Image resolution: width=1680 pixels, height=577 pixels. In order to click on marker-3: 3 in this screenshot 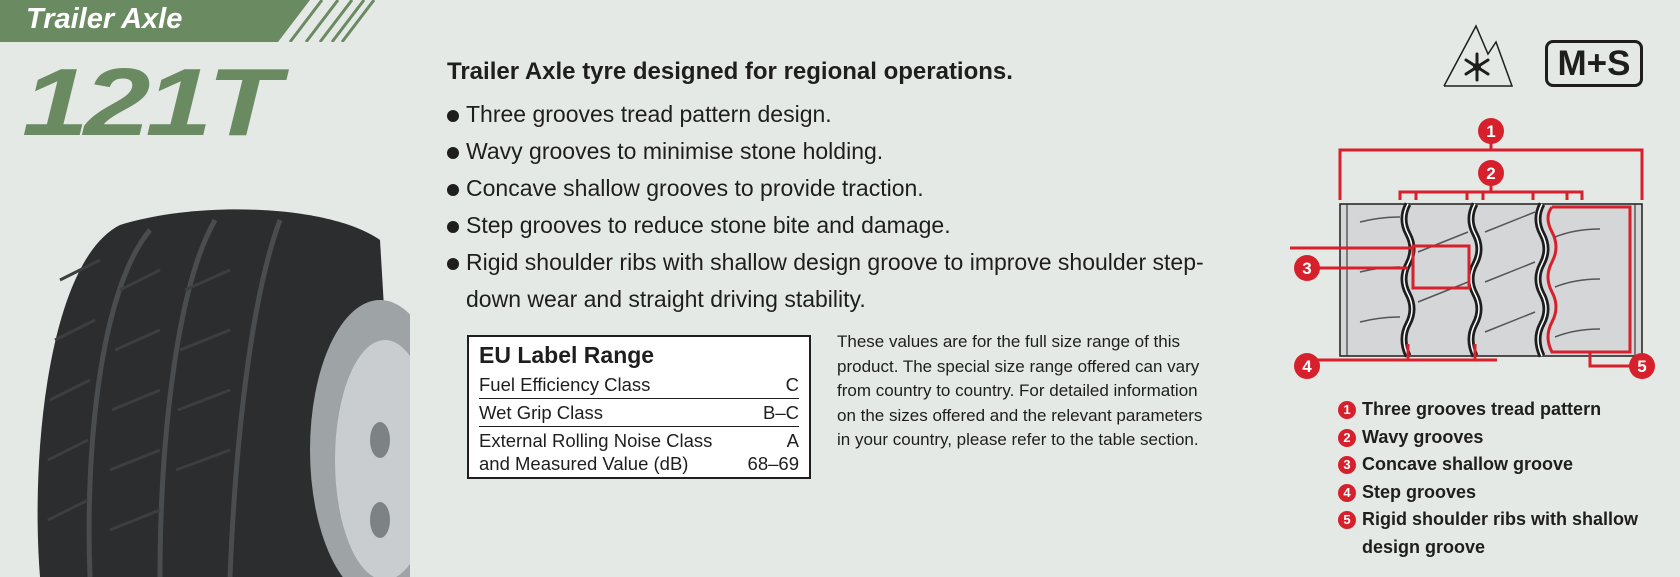, I will do `click(1306, 268)`.